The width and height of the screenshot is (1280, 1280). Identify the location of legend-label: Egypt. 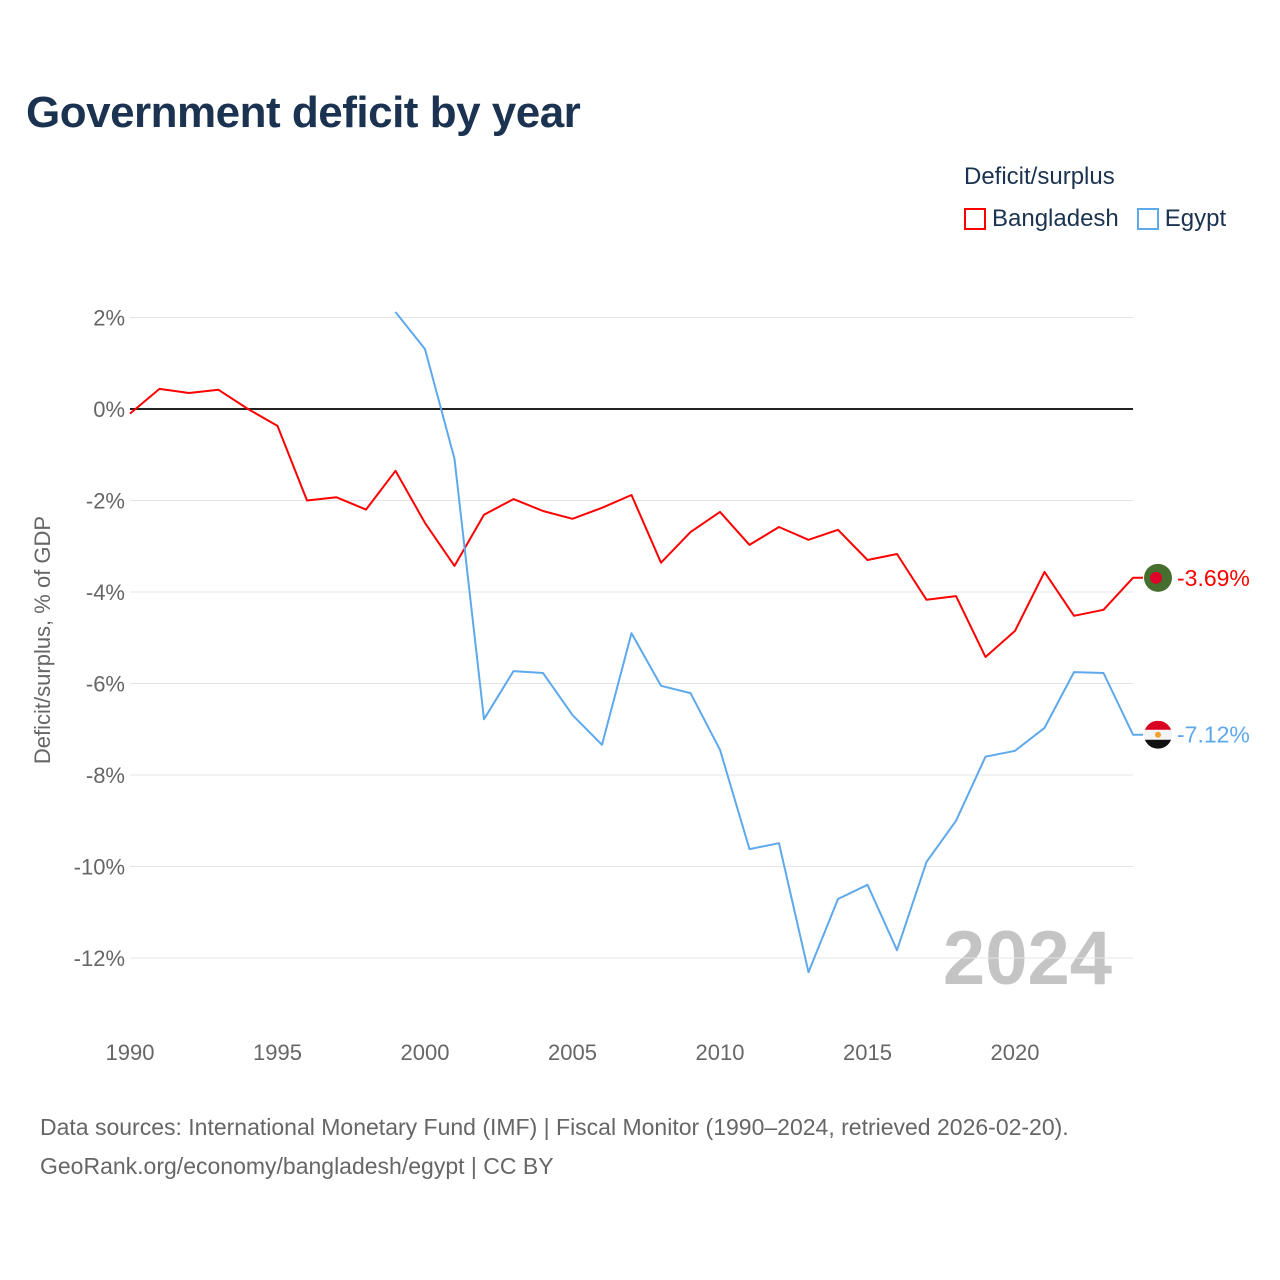
(1195, 218).